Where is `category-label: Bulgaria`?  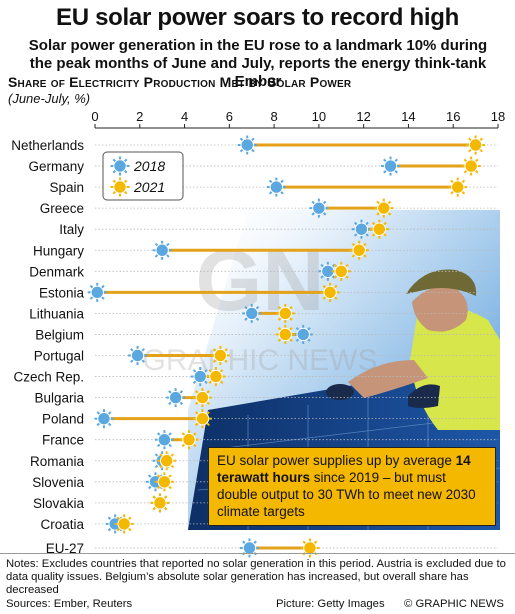
category-label: Bulgaria is located at coordinates (59, 398).